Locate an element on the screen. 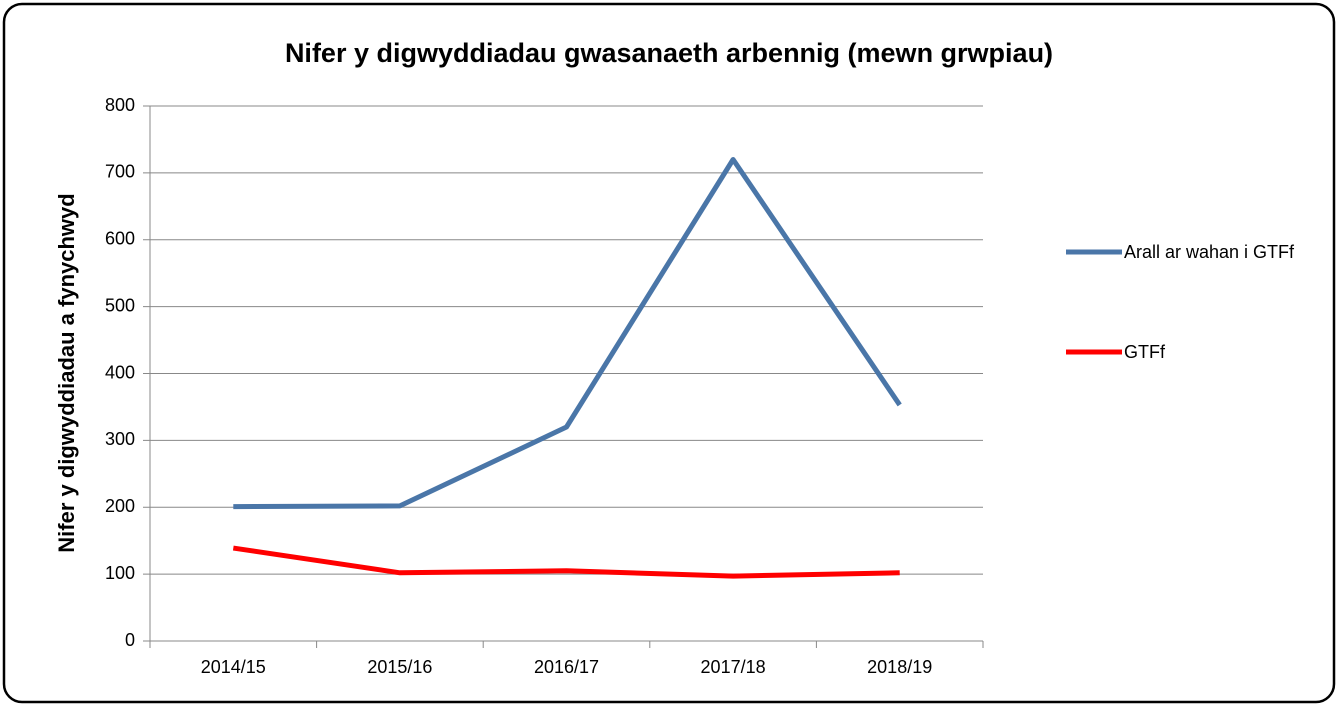 Image resolution: width=1338 pixels, height=706 pixels. y-tick-label: 500 is located at coordinates (120, 305).